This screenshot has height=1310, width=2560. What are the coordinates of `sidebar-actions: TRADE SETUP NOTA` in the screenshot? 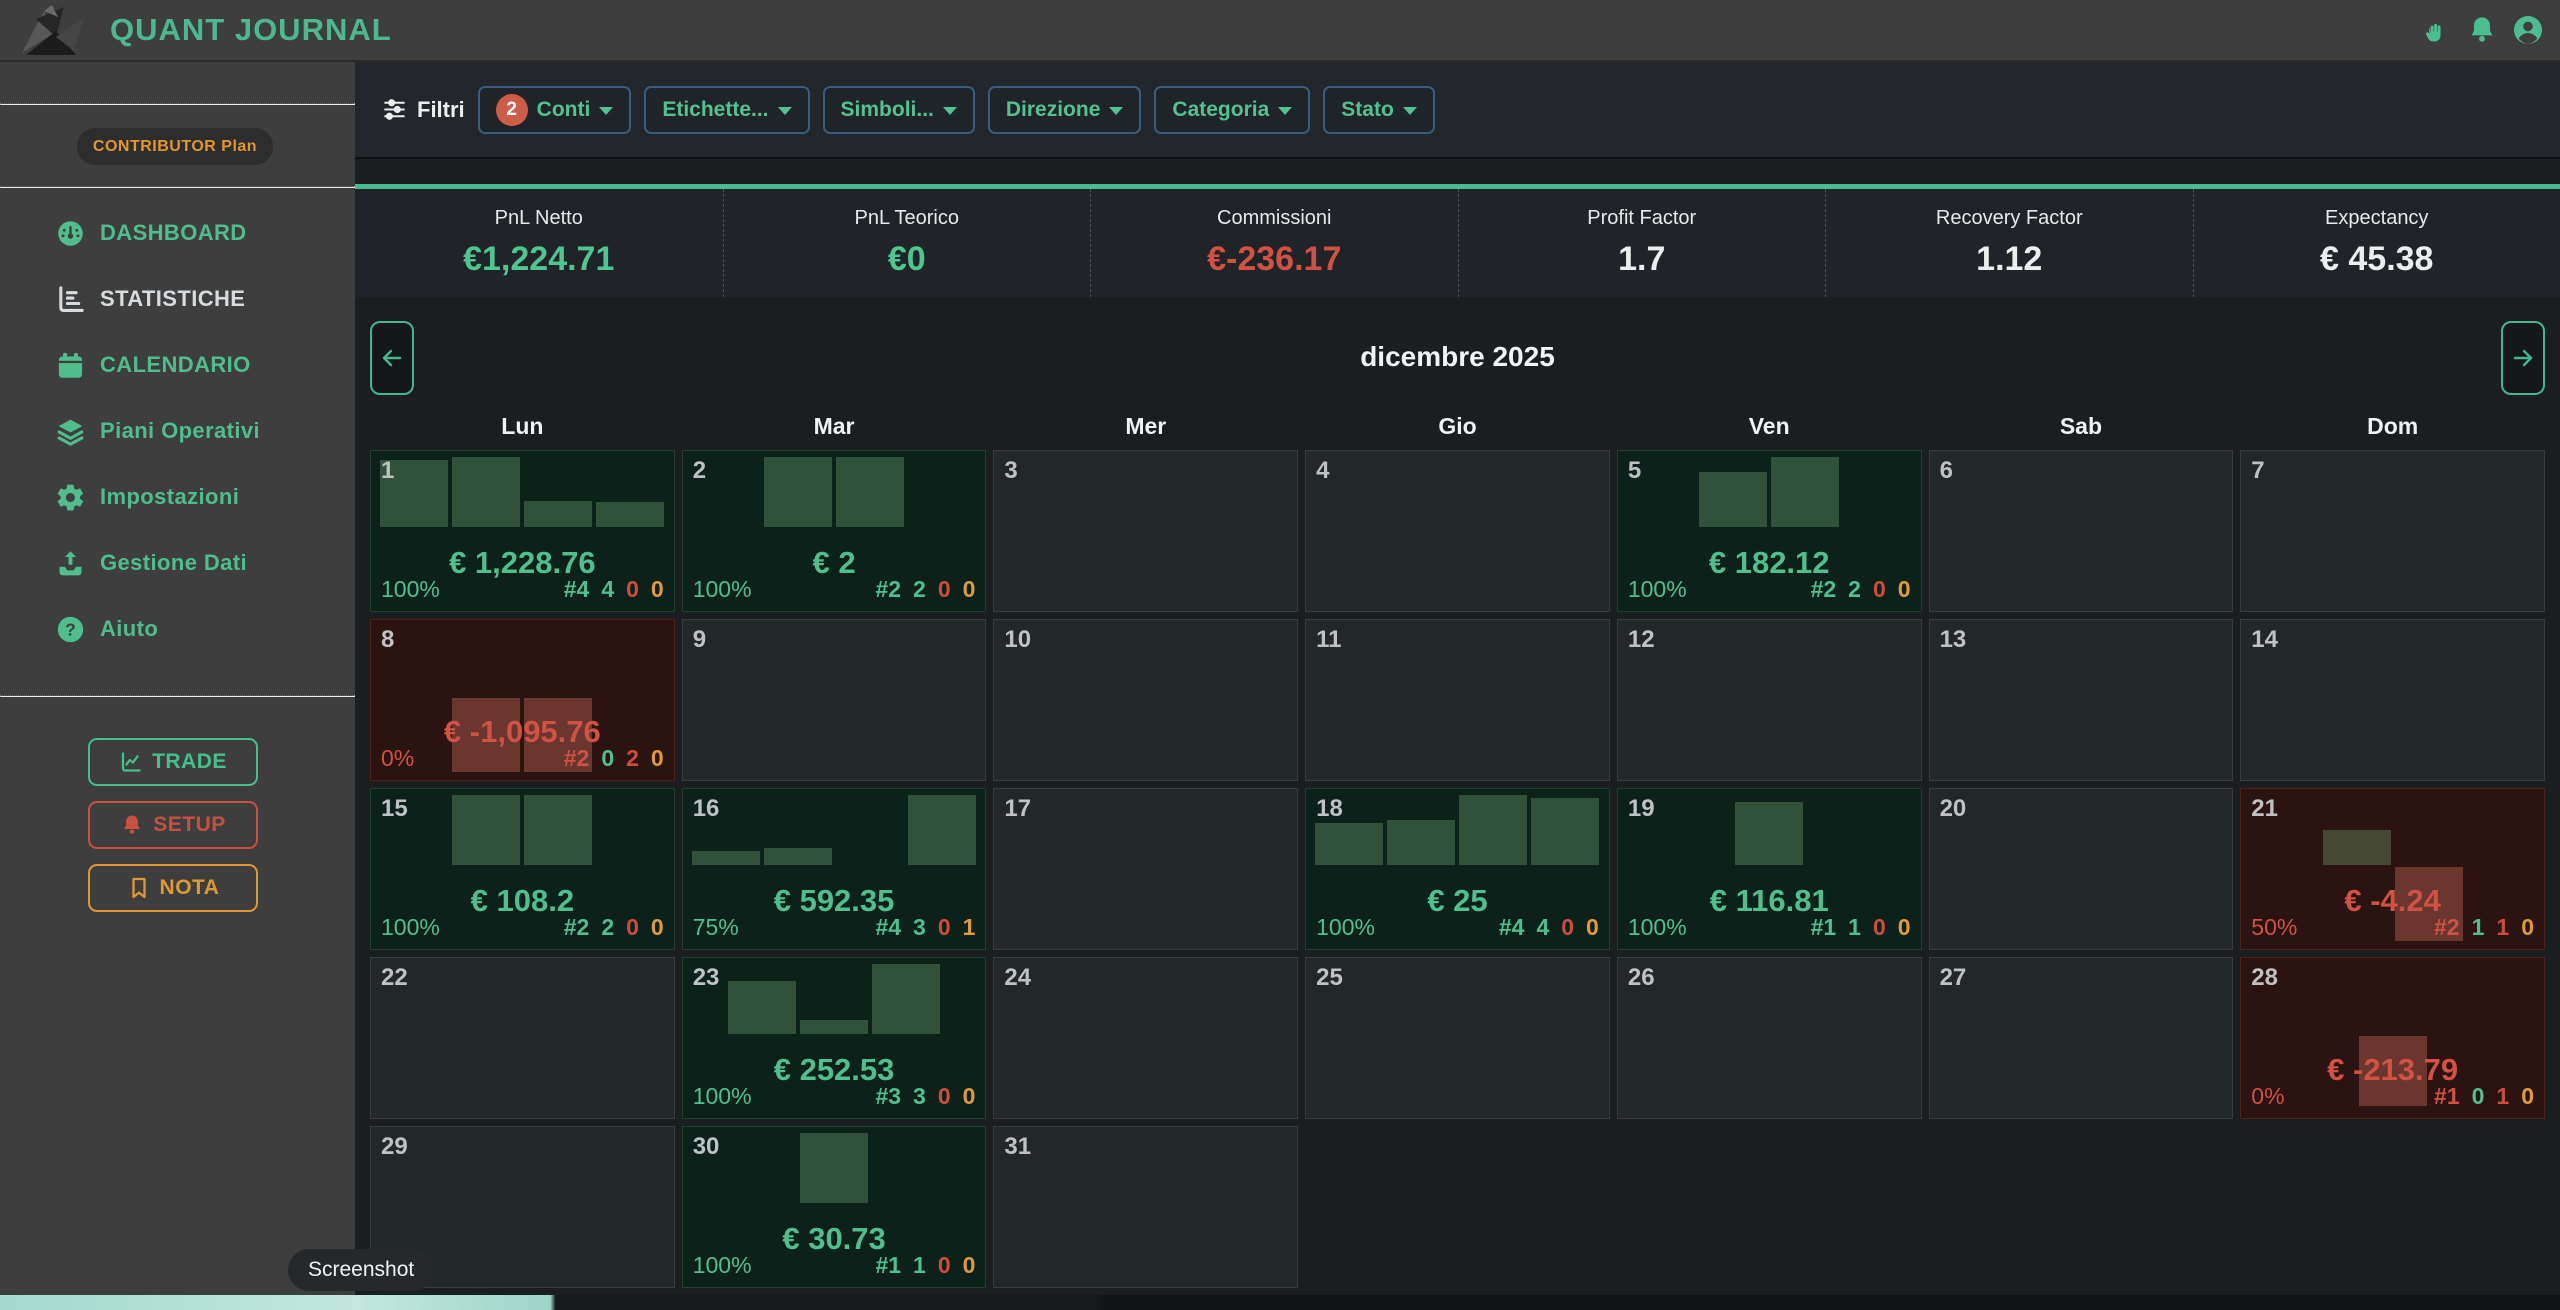 It's located at (173, 825).